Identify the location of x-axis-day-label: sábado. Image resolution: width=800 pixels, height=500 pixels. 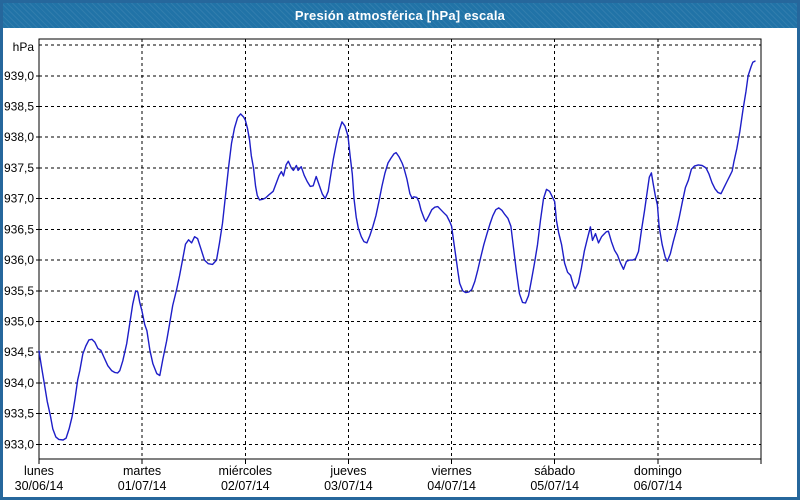
(554, 471).